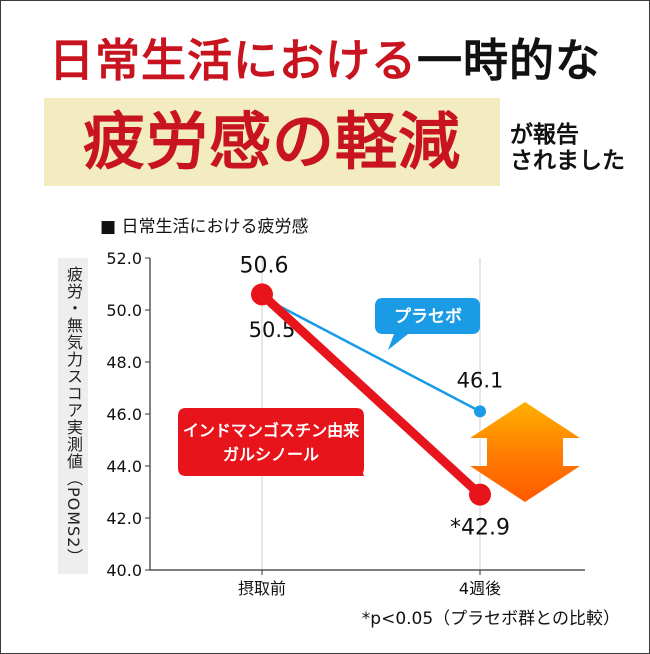  I want to click on y-tick-label: 50.0, so click(124, 310).